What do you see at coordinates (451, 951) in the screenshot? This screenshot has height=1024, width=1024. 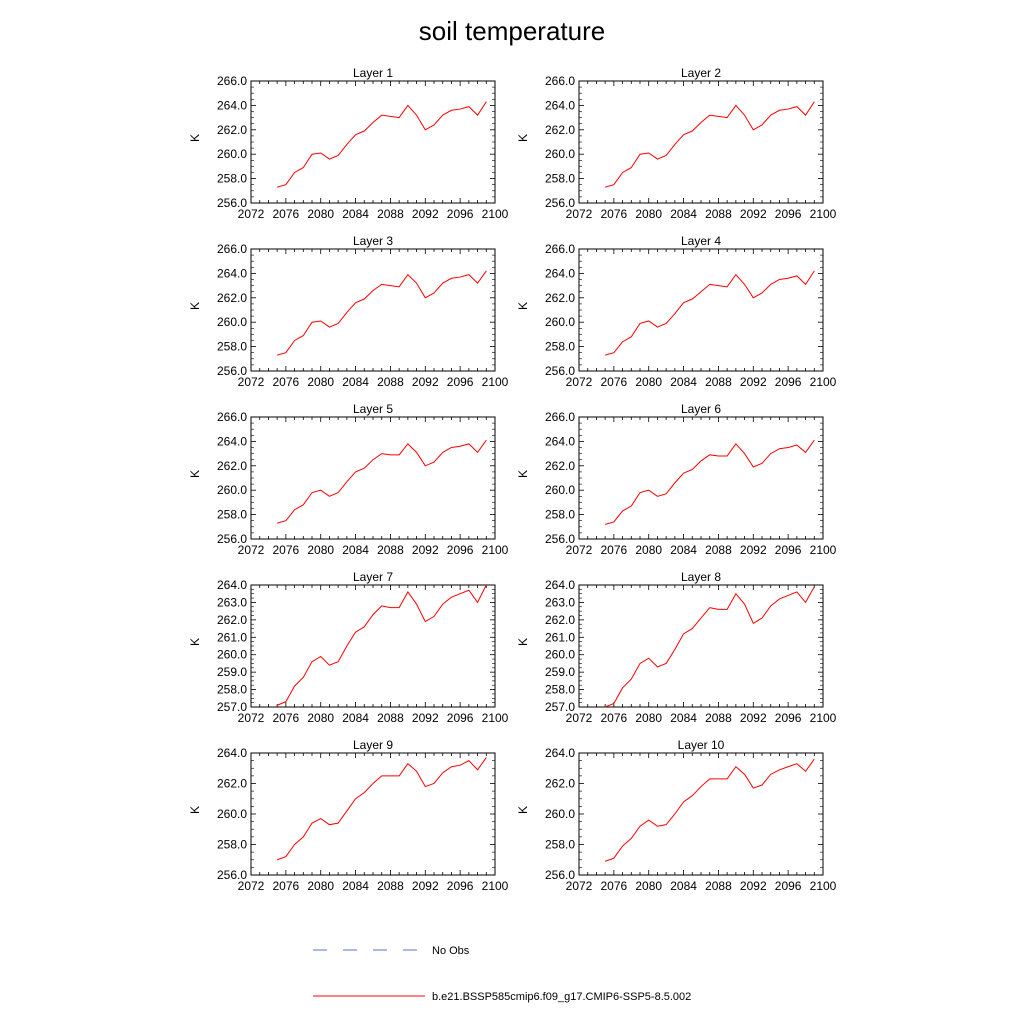 I see `legend-label-no-obs: No Obs` at bounding box center [451, 951].